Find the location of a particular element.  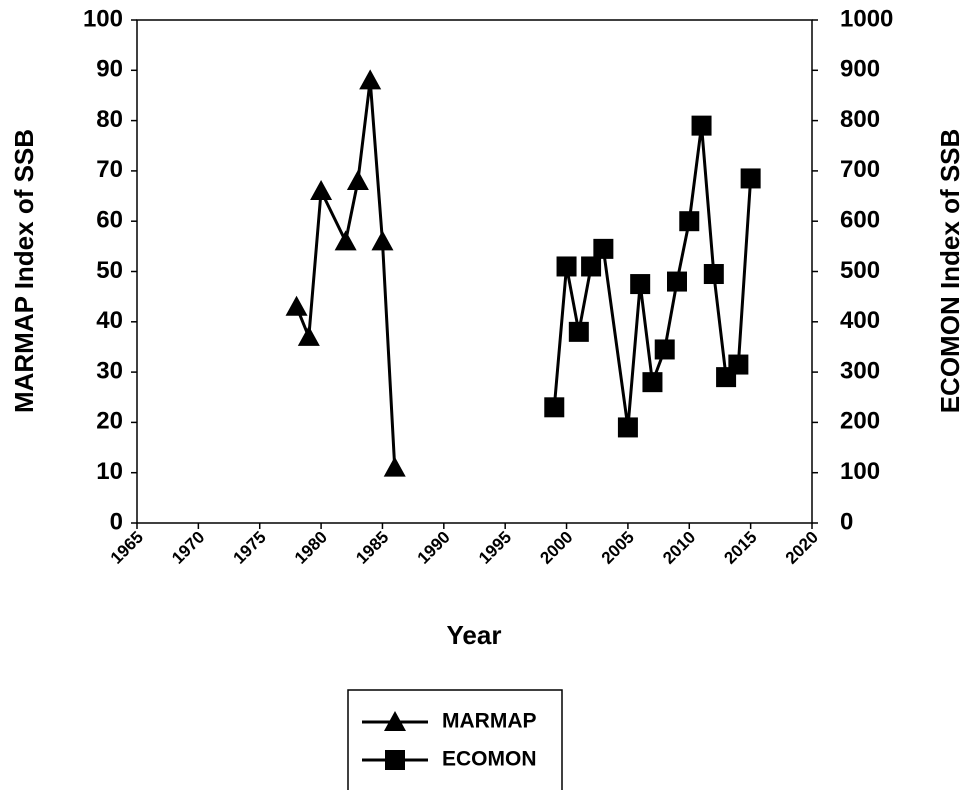

y-tick-label: 80 is located at coordinates (109, 119).